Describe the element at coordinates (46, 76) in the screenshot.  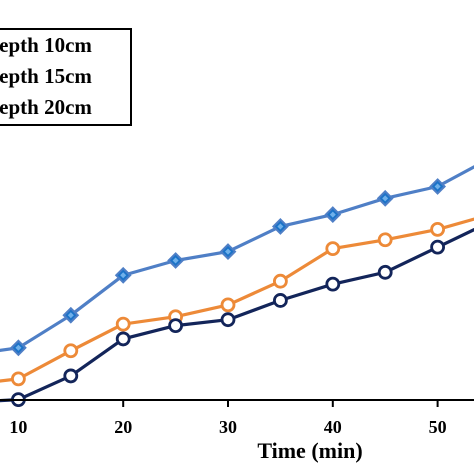
I see `legend-label-depth-15cm: Depth 15cm` at that location.